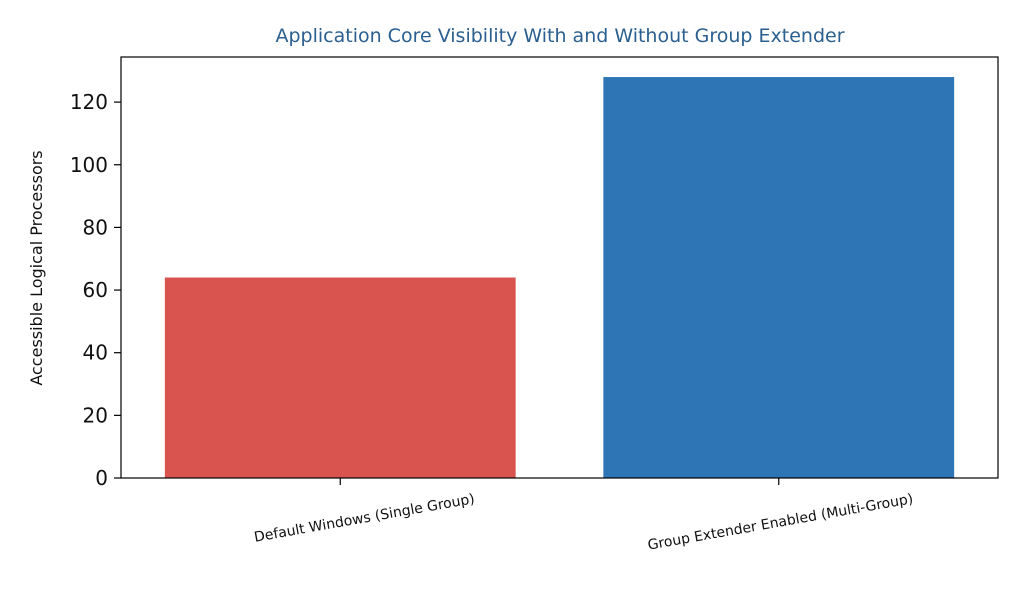 The width and height of the screenshot is (1024, 601). I want to click on y-tick-label: 120, so click(89, 102).